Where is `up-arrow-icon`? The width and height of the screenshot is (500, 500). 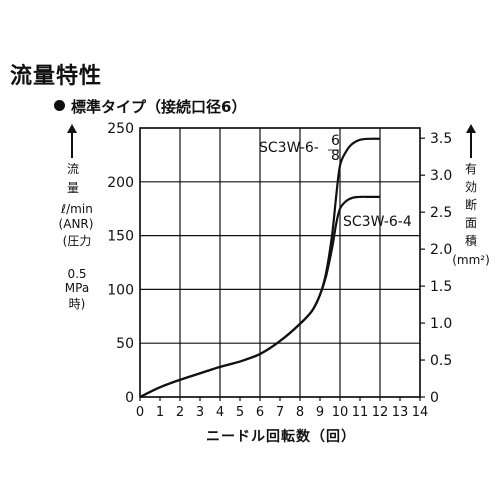 up-arrow-icon is located at coordinates (72, 128).